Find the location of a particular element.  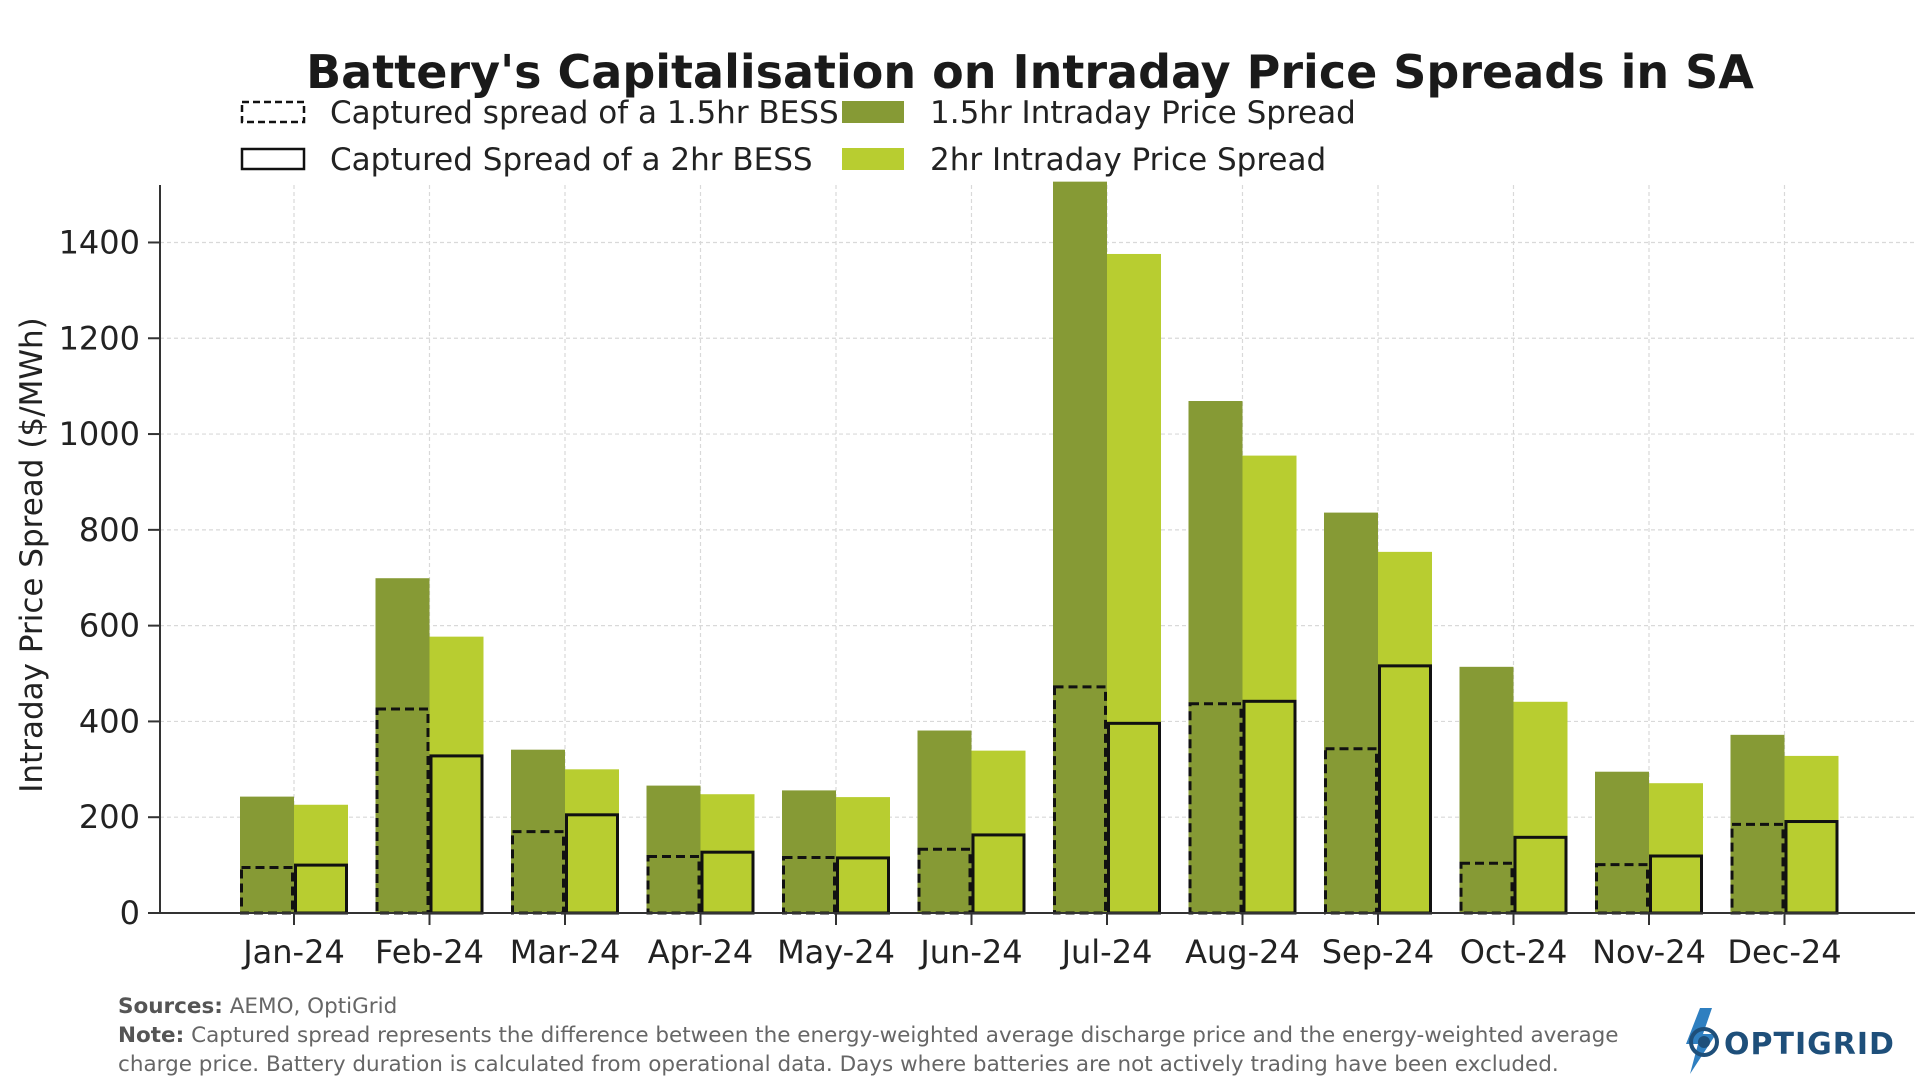

y-axis-label: Intraday Price Spread ($/MWh) is located at coordinates (32, 554).